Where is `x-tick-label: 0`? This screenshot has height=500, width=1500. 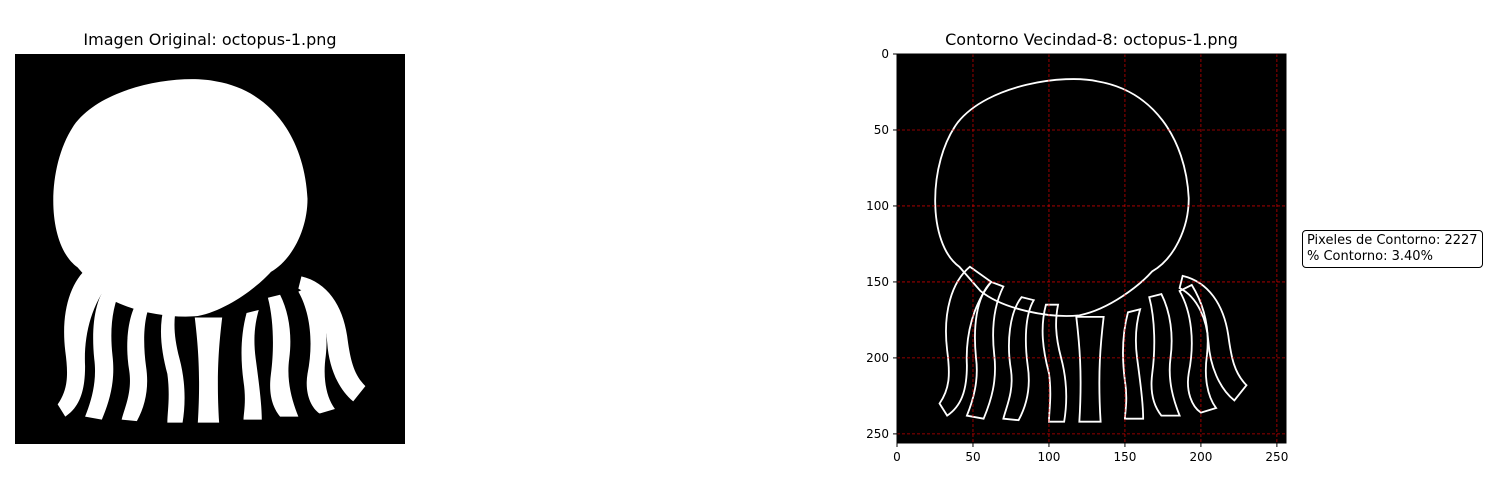
x-tick-label: 0 is located at coordinates (897, 457).